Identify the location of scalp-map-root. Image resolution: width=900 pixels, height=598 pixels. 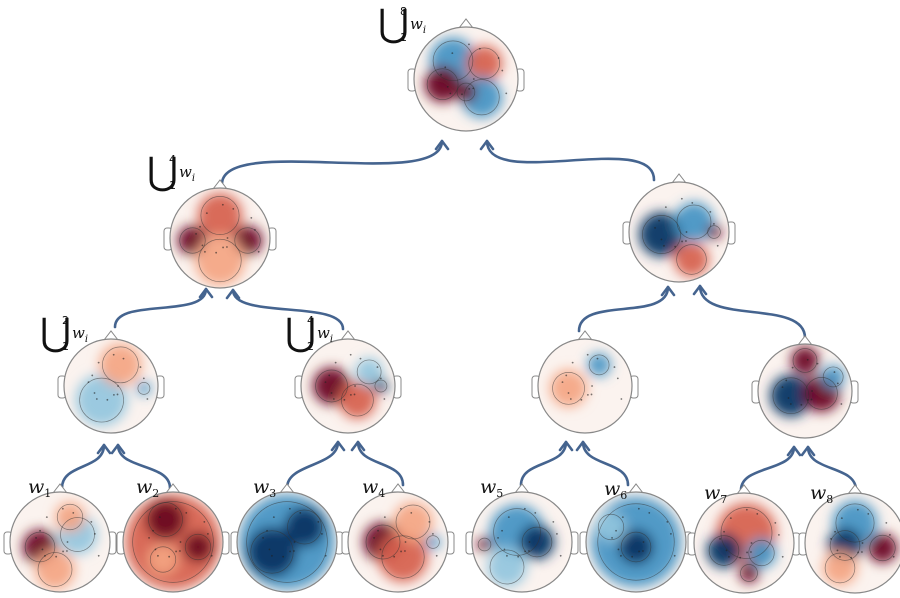
(466, 75).